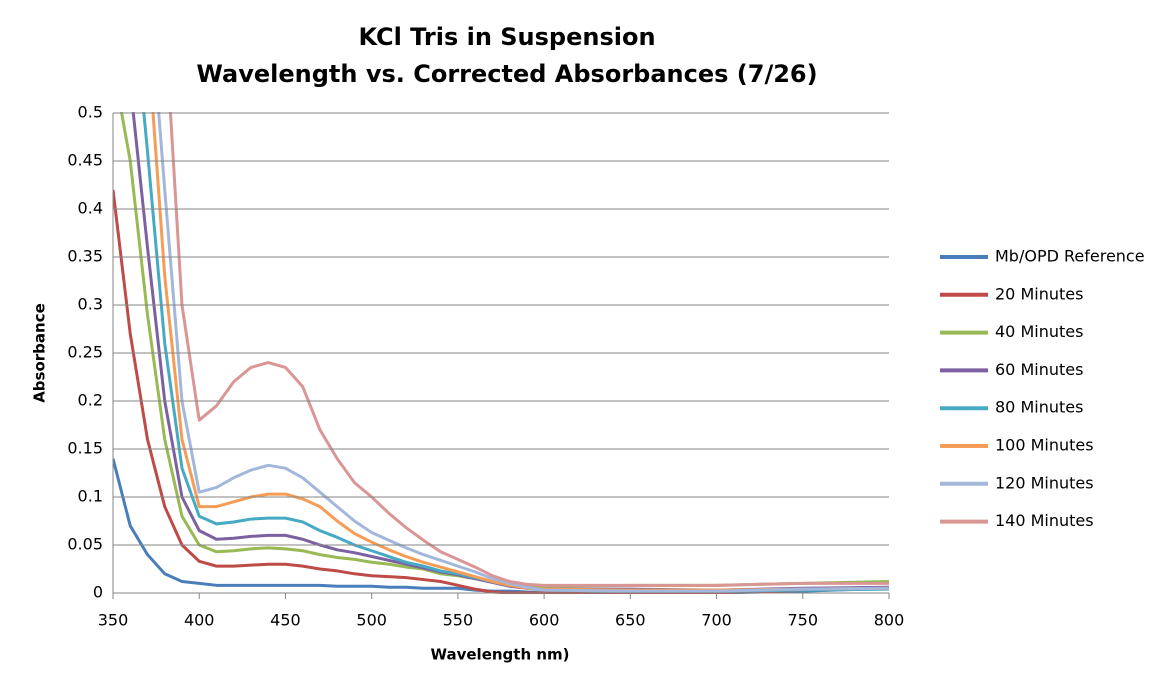 This screenshot has height=690, width=1168. Describe the element at coordinates (1039, 293) in the screenshot. I see `legend-label: 20 Minutes` at that location.